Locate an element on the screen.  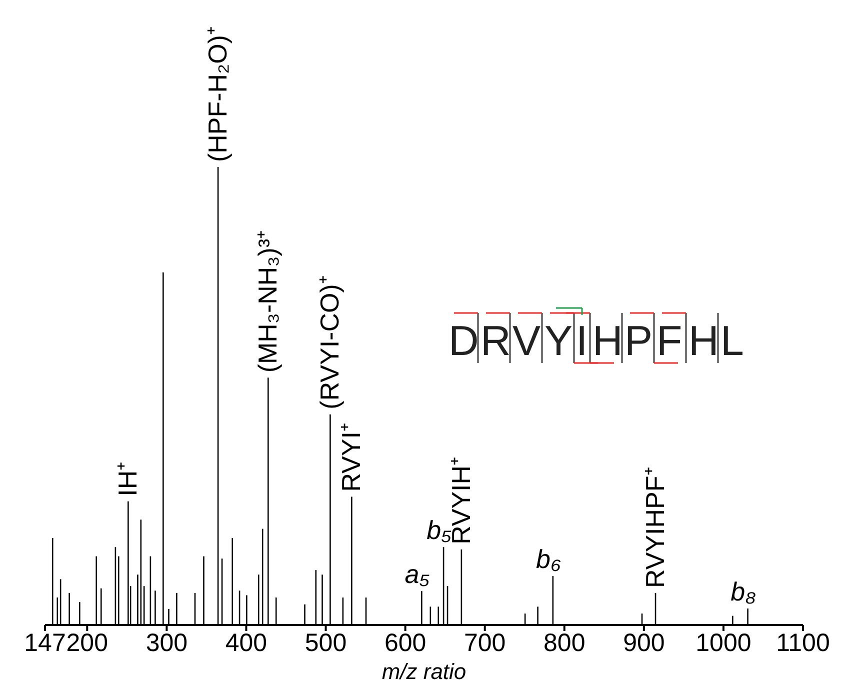
x-tick-label: 900 is located at coordinates (644, 642).